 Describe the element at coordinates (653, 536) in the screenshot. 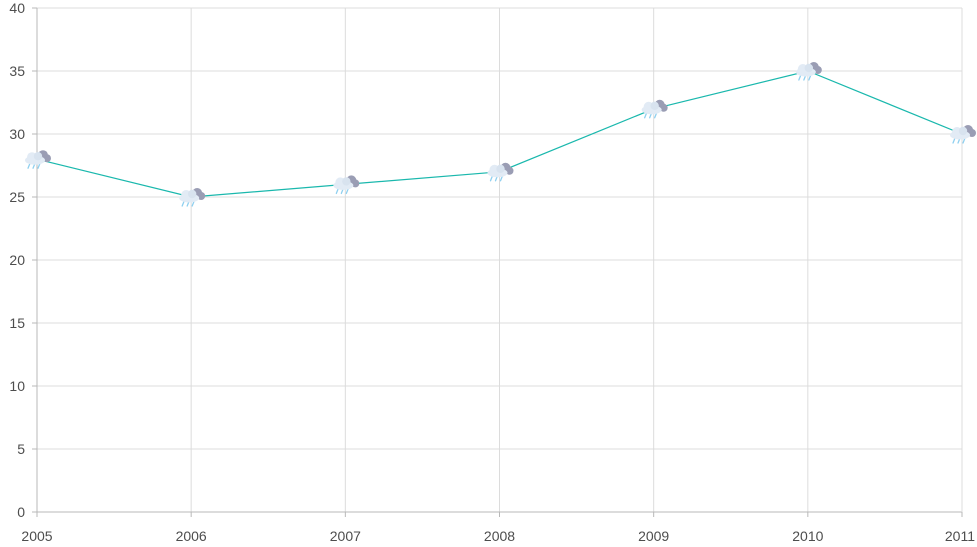

I see `x-tick-label: 2009` at that location.